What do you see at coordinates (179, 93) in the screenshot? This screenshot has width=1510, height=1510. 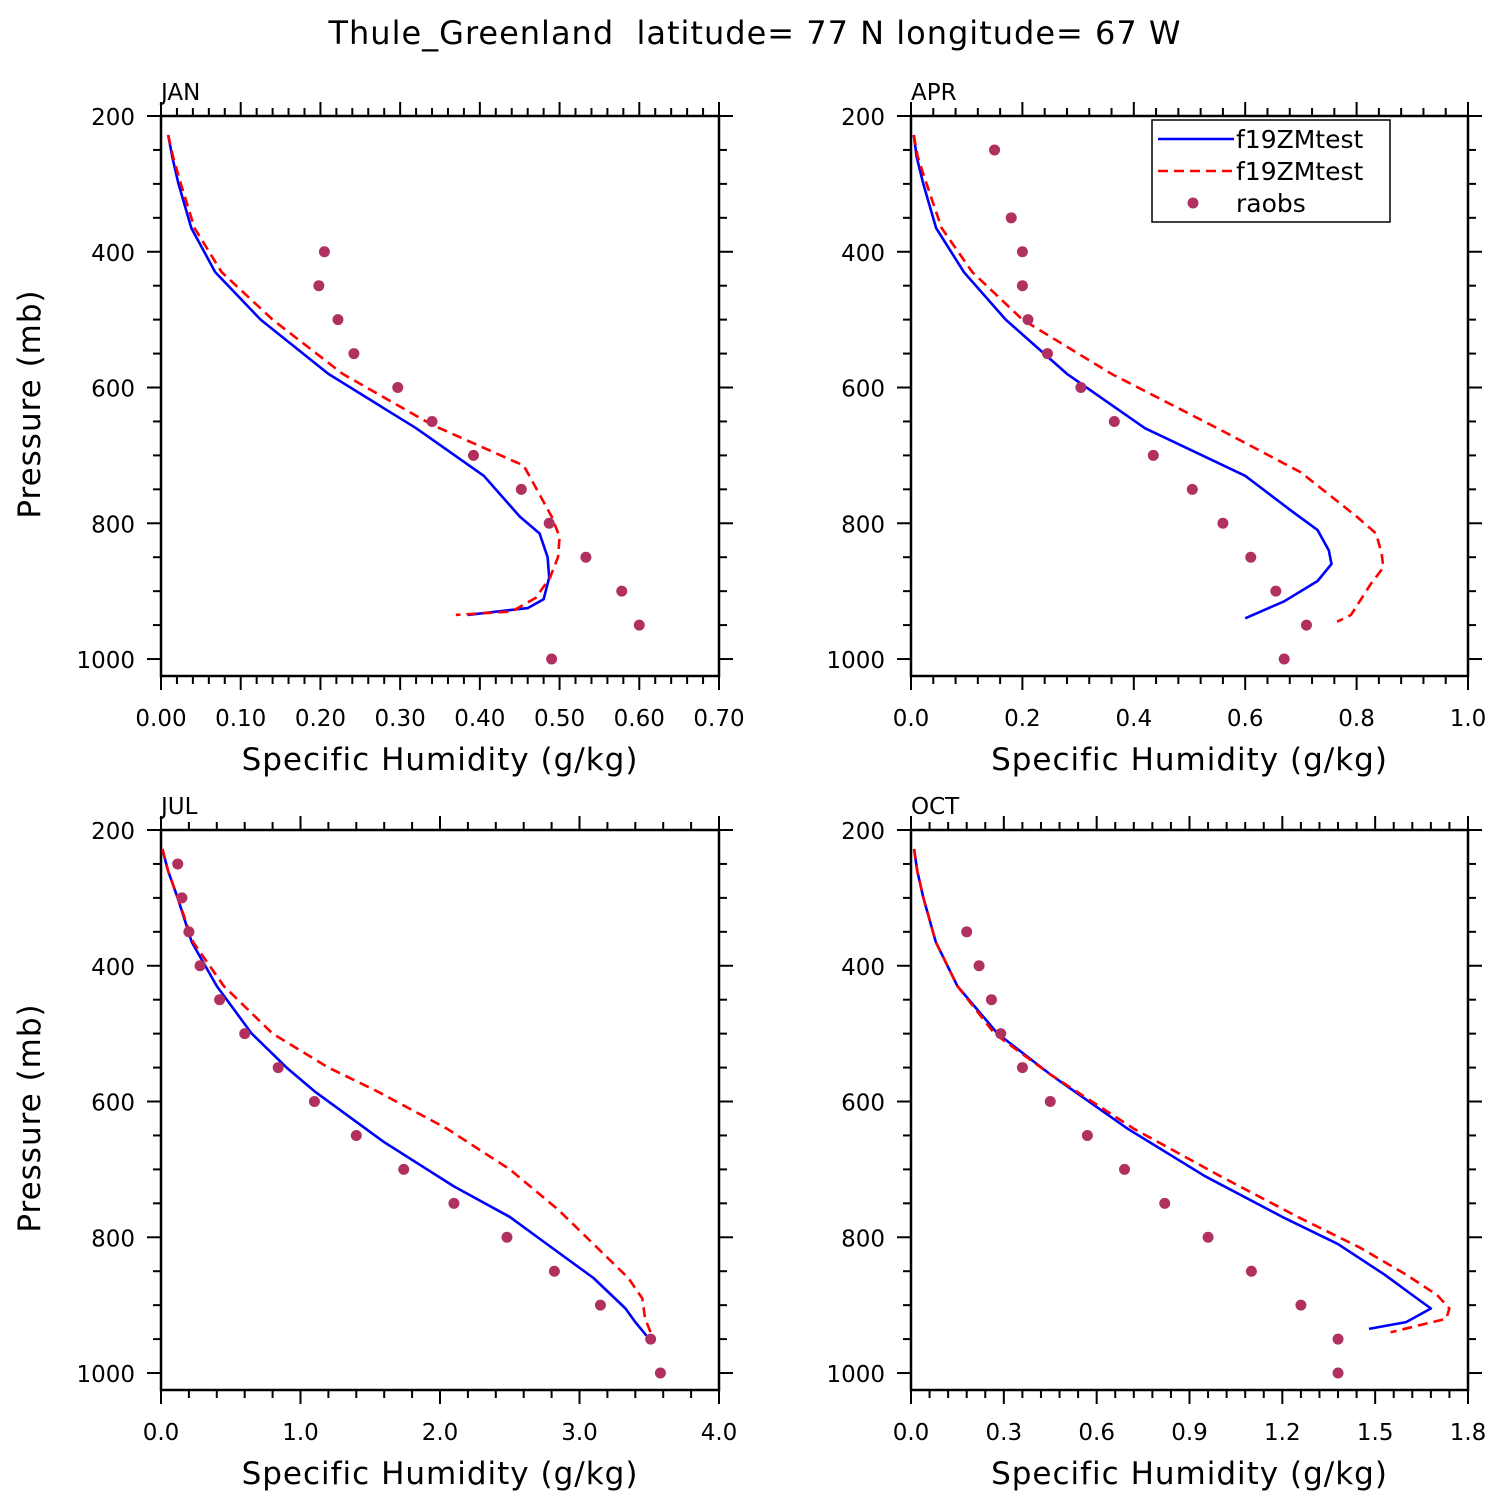 I see `panel-title: JAN` at bounding box center [179, 93].